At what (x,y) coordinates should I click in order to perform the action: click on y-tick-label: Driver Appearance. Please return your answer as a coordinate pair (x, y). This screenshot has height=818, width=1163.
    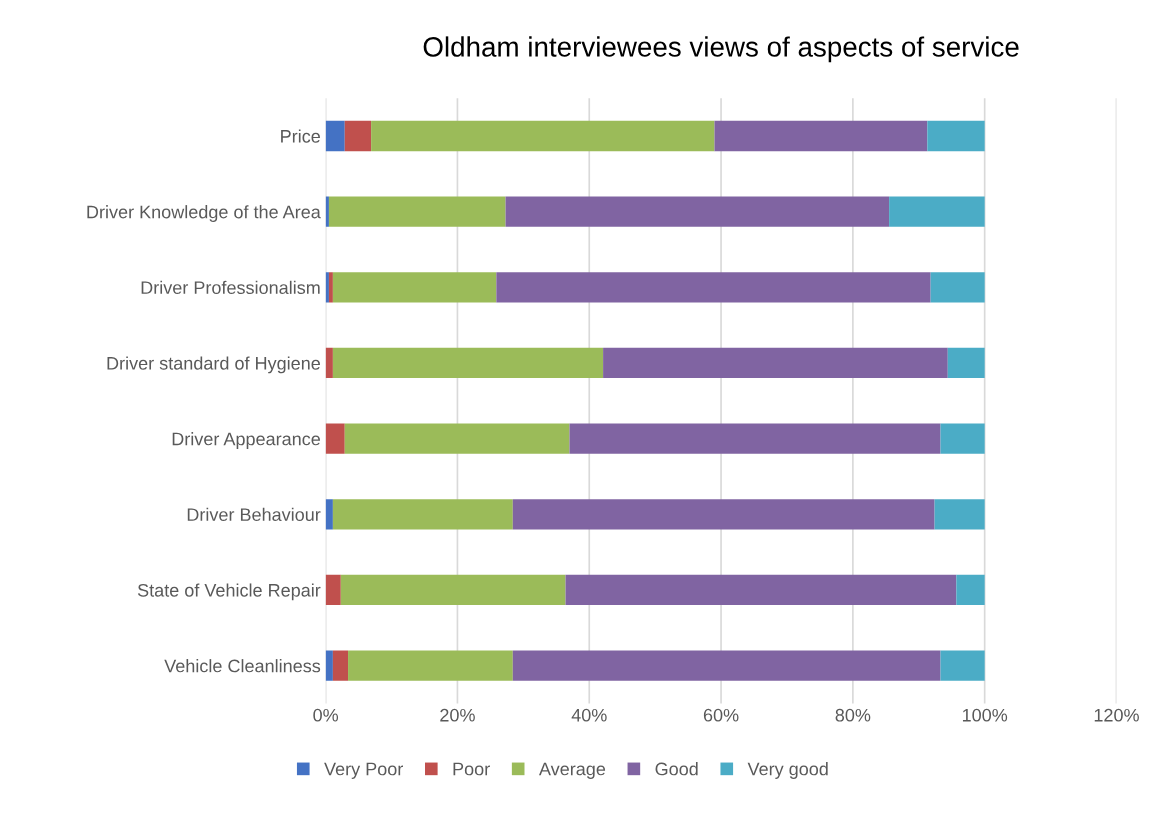
    Looking at the image, I should click on (246, 440).